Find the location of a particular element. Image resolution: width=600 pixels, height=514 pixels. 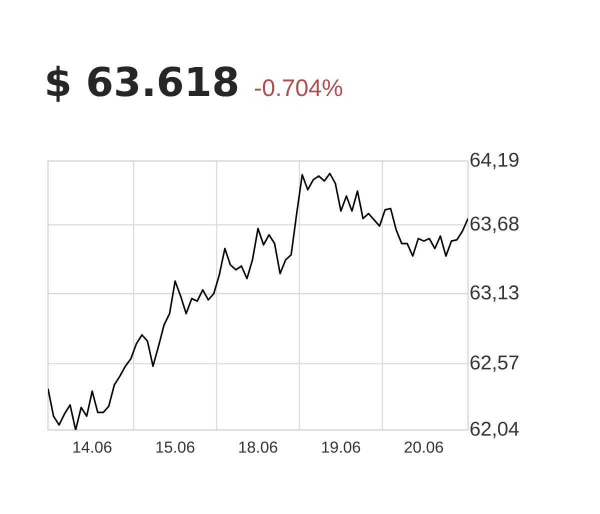

y-tick-label: 64,19 is located at coordinates (494, 161).